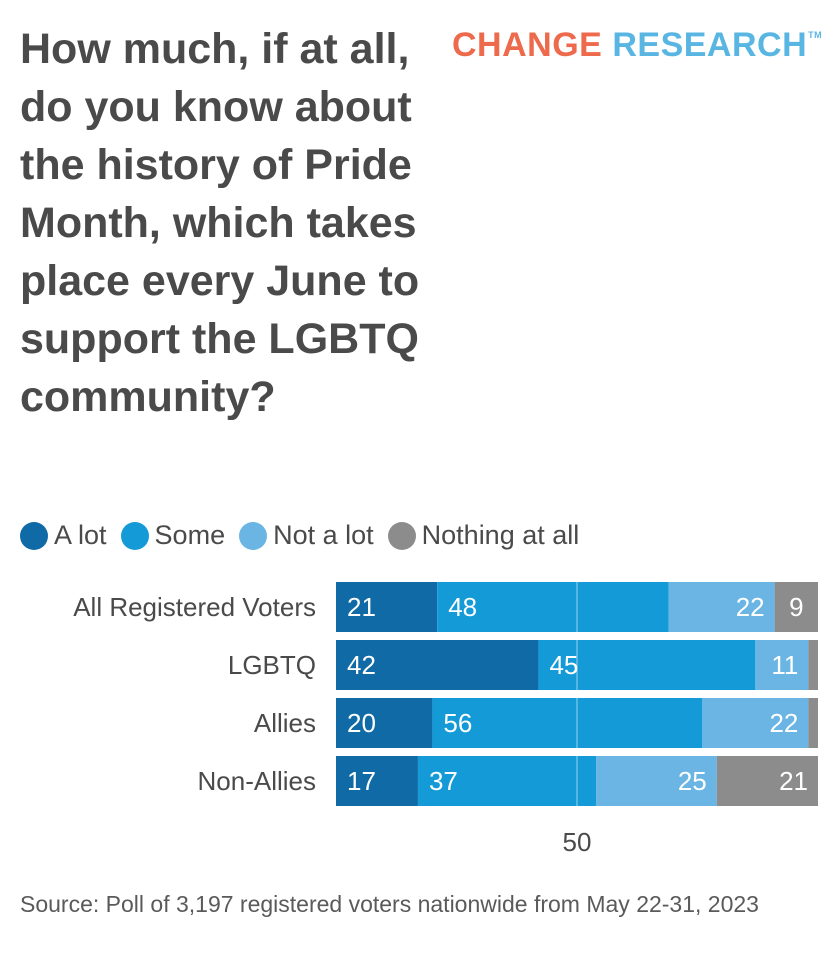 The image size is (840, 980). What do you see at coordinates (361, 723) in the screenshot?
I see `data-label-allies-a-lot: 20` at bounding box center [361, 723].